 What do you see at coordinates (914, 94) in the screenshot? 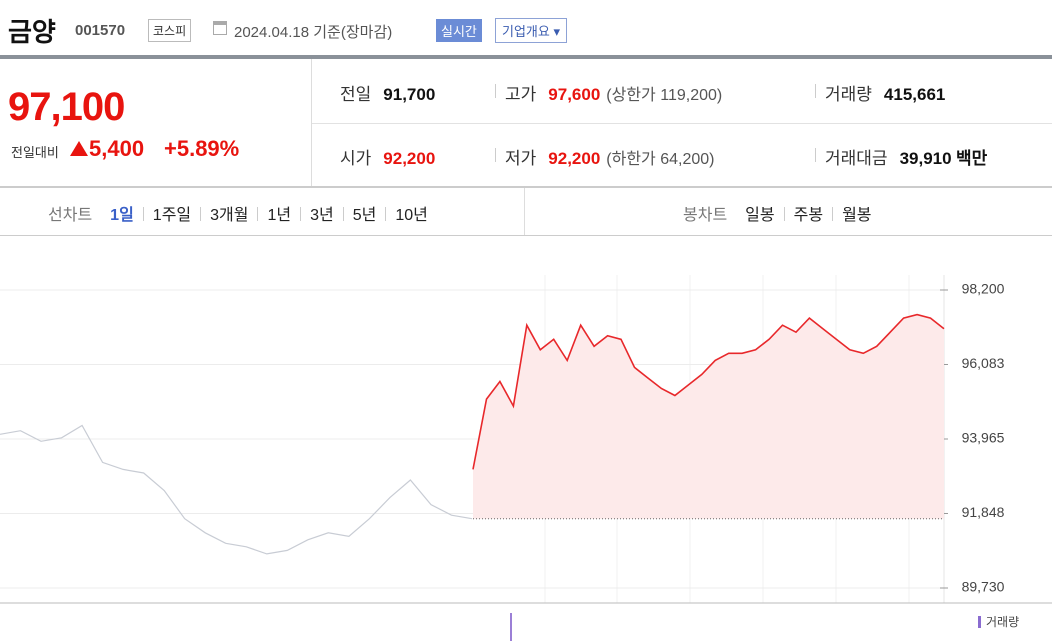
I see `cell-value: 415,661` at bounding box center [914, 94].